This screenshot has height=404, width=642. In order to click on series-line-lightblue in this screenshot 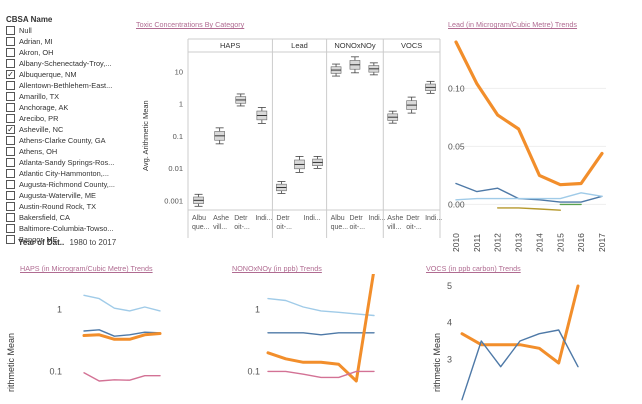, I will do `click(529, 196)`.